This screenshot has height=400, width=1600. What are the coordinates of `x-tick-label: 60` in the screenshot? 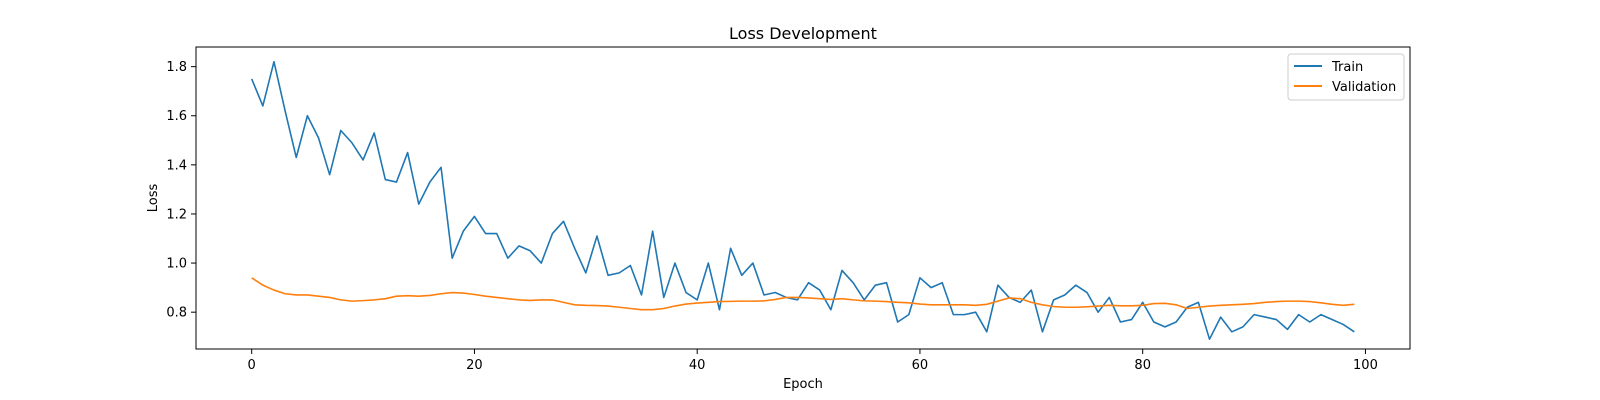 It's located at (920, 365).